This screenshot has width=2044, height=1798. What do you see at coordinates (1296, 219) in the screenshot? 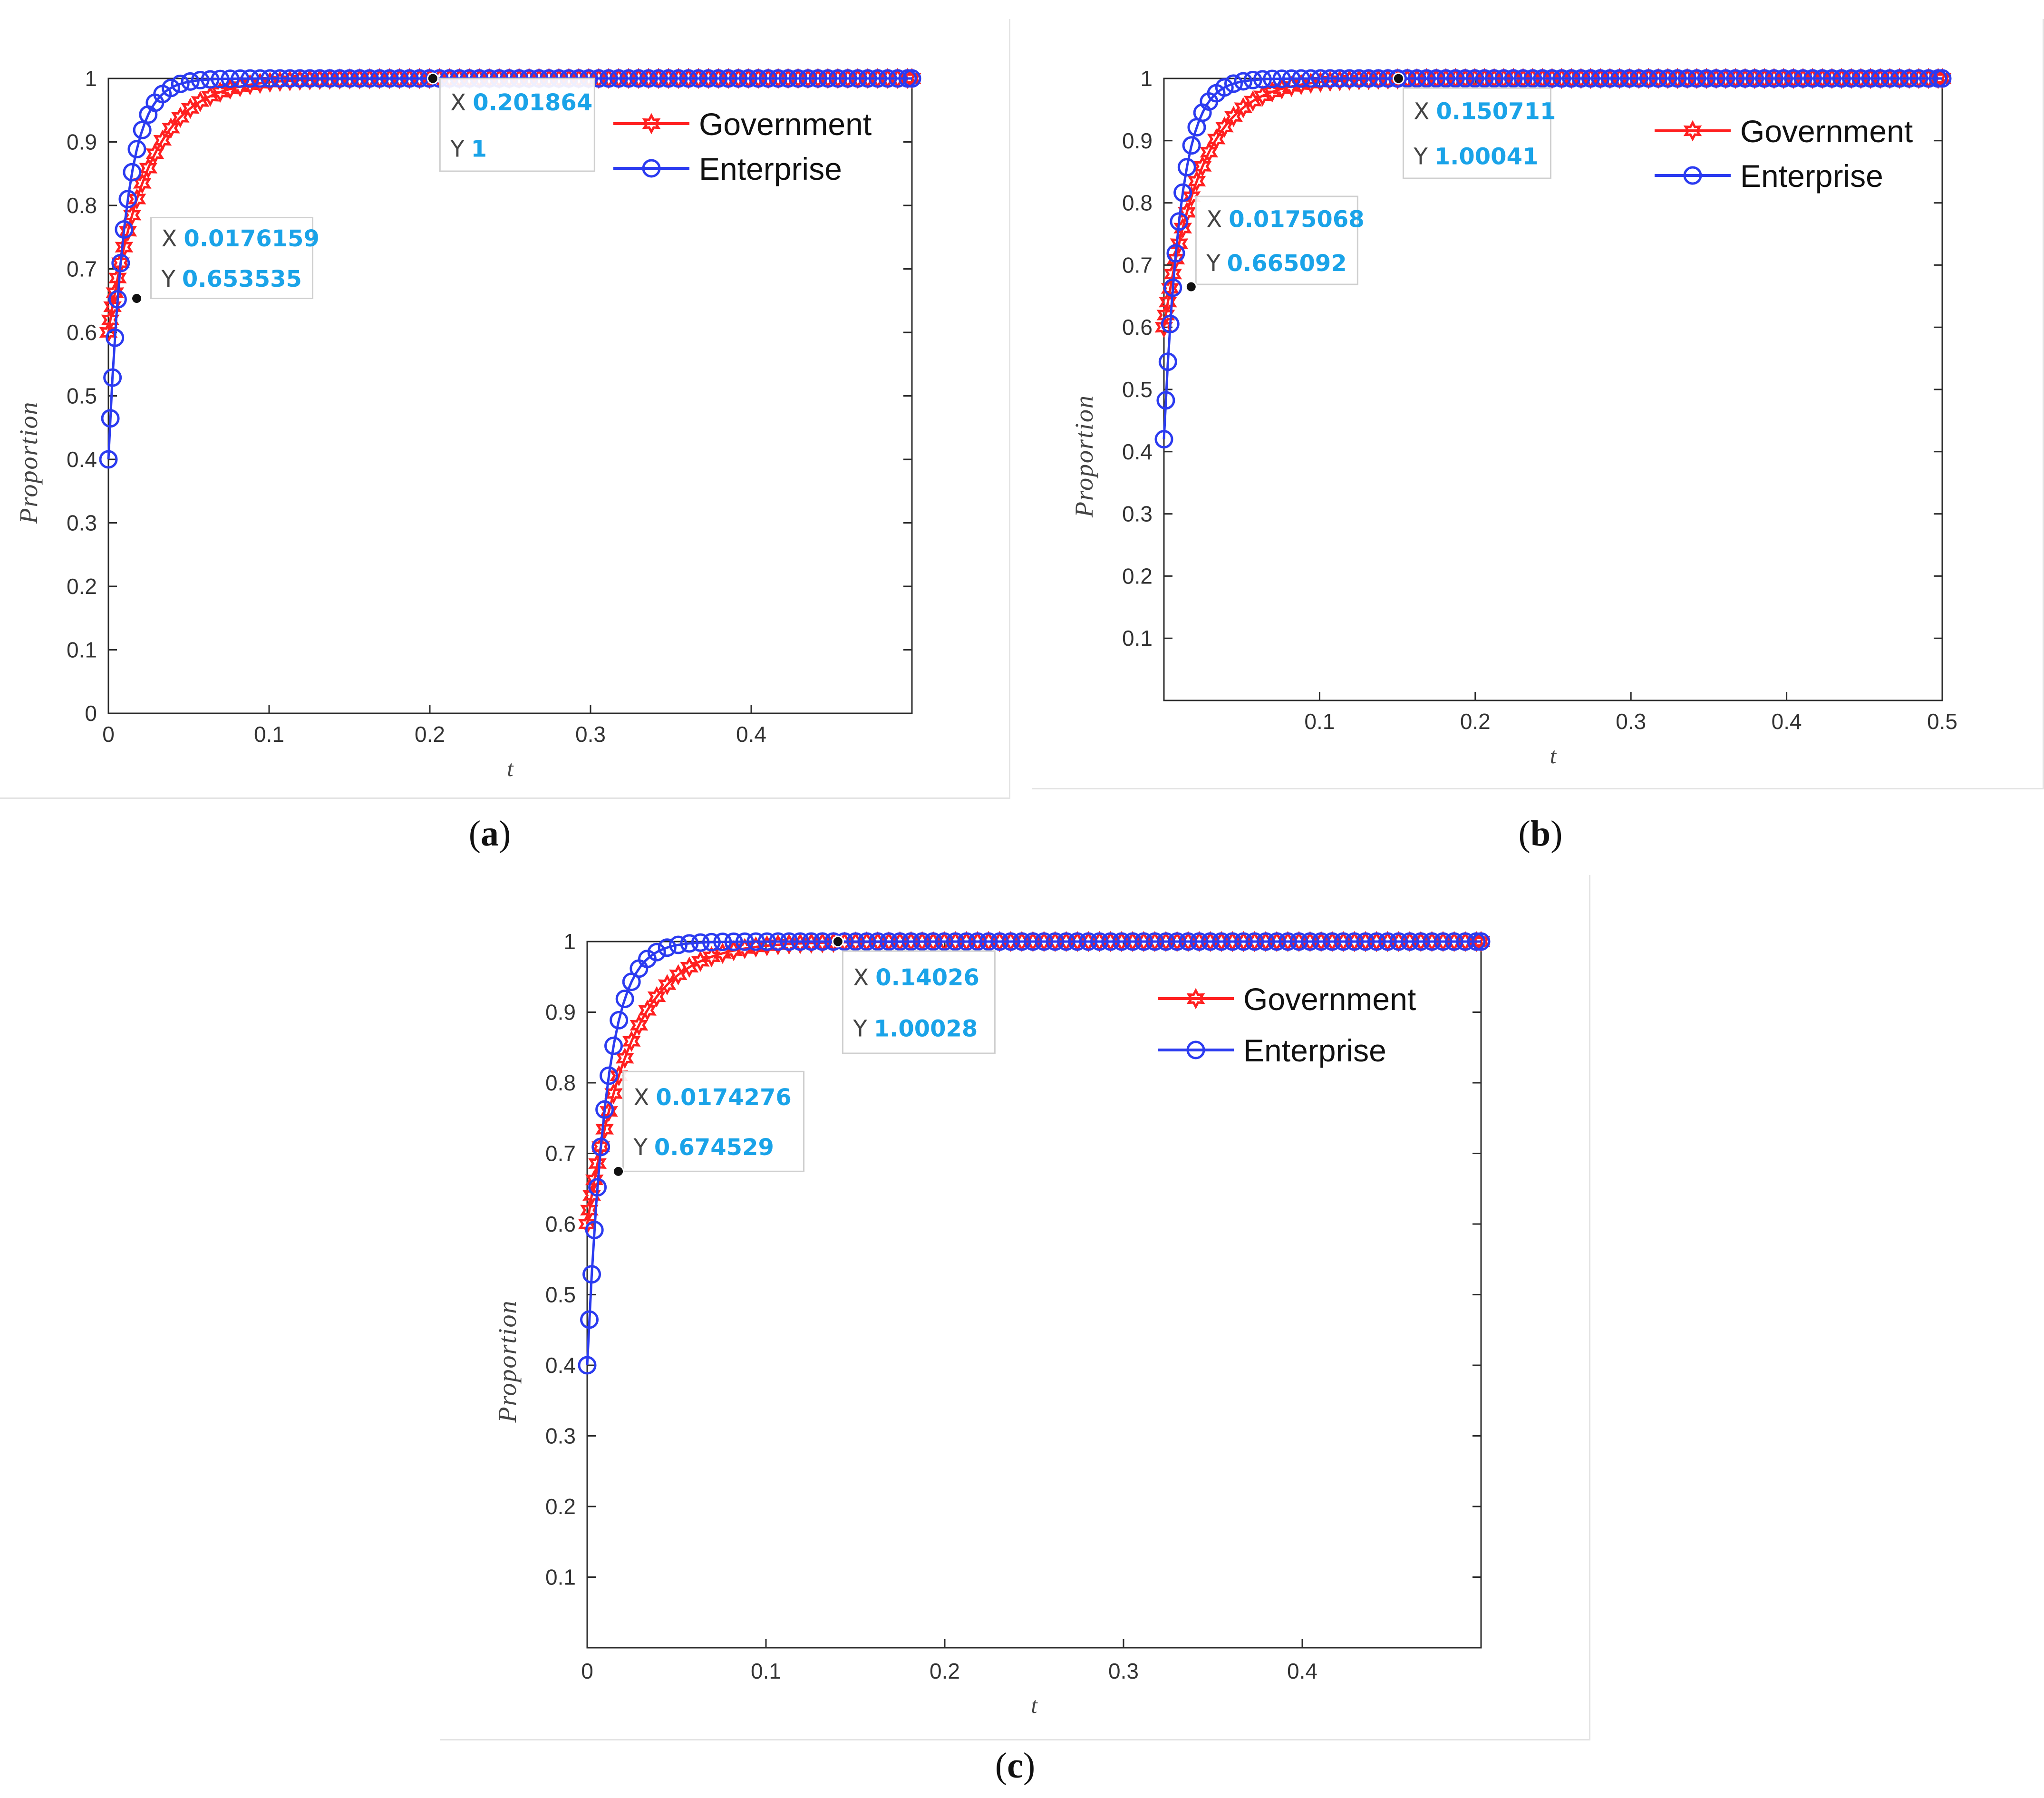
I see `datatip-x-value: 0.0175068` at bounding box center [1296, 219].